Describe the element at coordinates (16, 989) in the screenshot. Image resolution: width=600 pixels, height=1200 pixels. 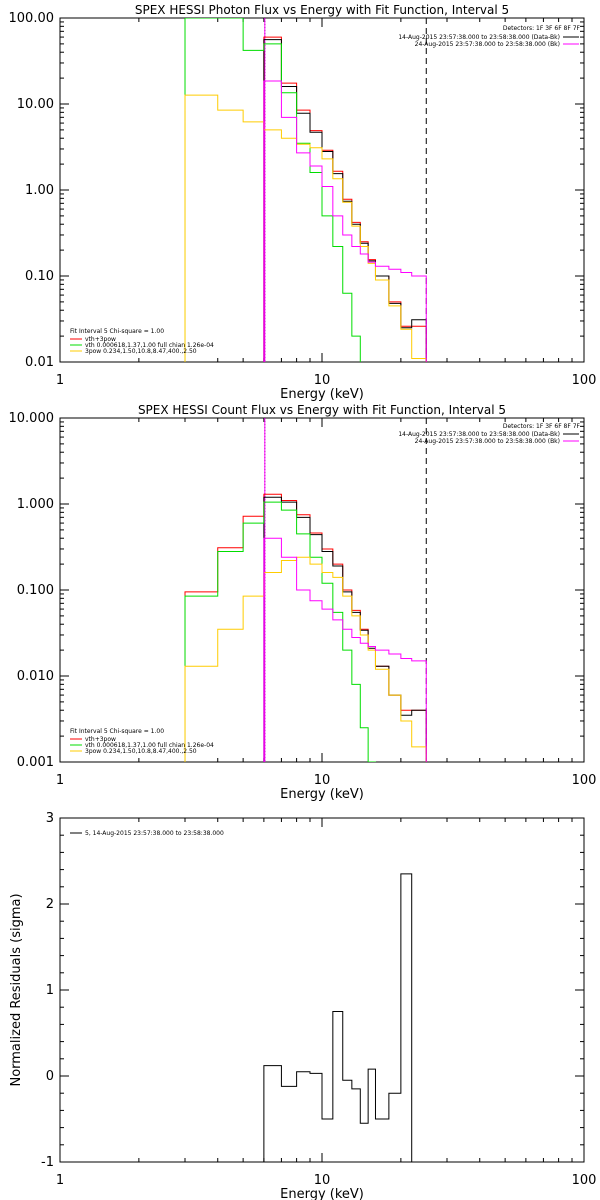
I see `y-axis-title: Normalized Residuals (sigma)` at that location.